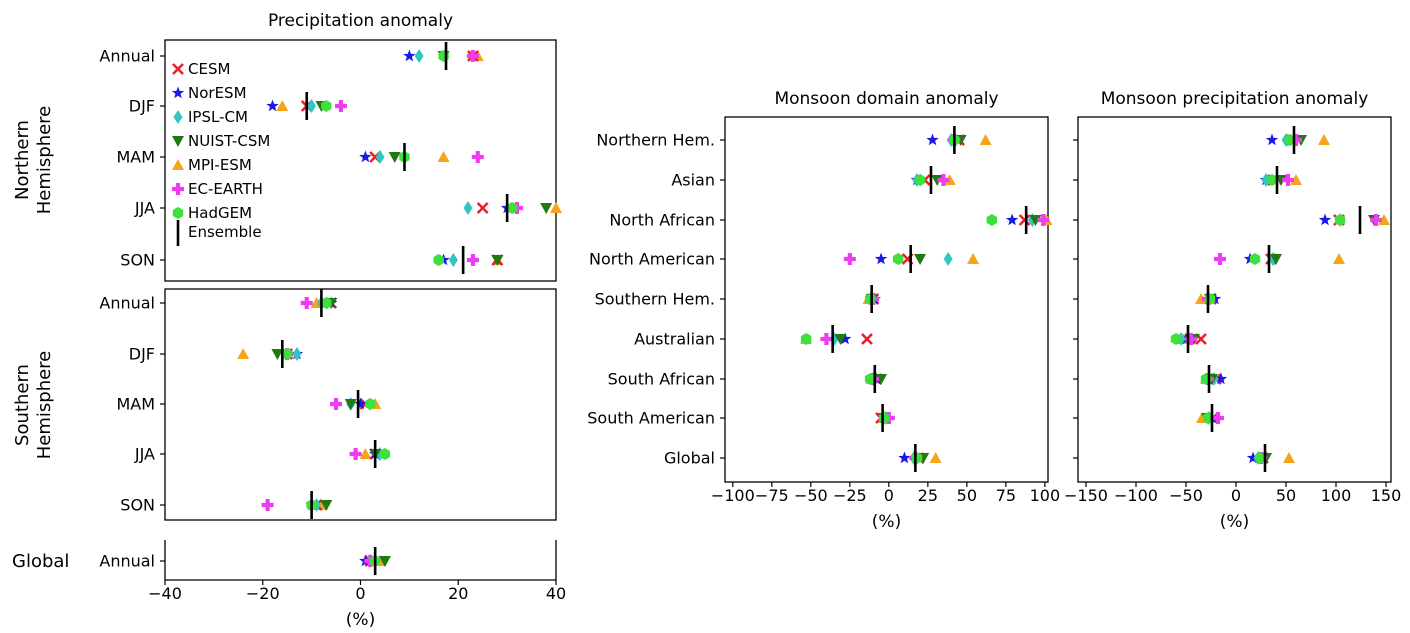  Describe the element at coordinates (1336, 495) in the screenshot. I see `monsoon-precip-xtick-label: 100` at that location.